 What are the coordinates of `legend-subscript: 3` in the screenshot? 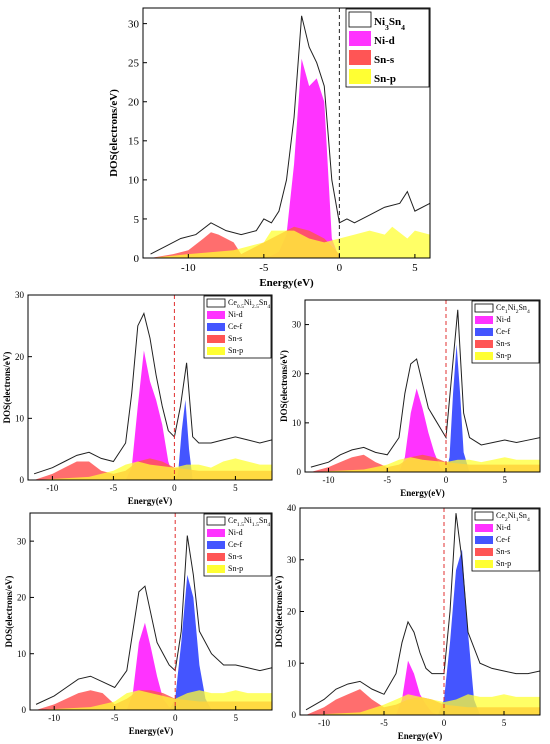 It's located at (387, 27).